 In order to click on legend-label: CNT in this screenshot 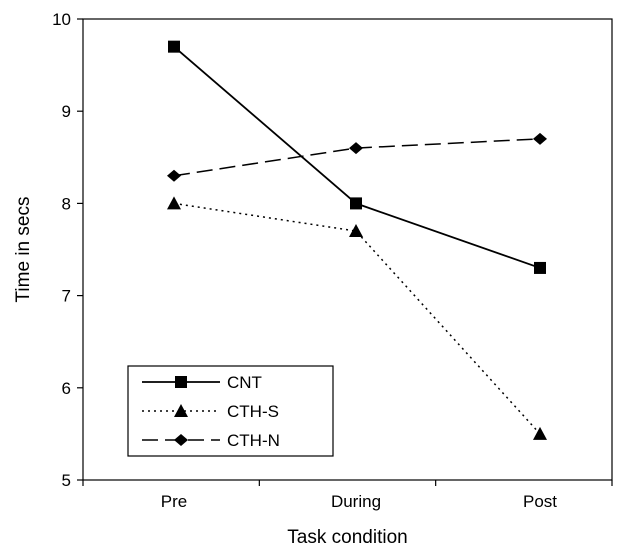, I will do `click(244, 382)`.